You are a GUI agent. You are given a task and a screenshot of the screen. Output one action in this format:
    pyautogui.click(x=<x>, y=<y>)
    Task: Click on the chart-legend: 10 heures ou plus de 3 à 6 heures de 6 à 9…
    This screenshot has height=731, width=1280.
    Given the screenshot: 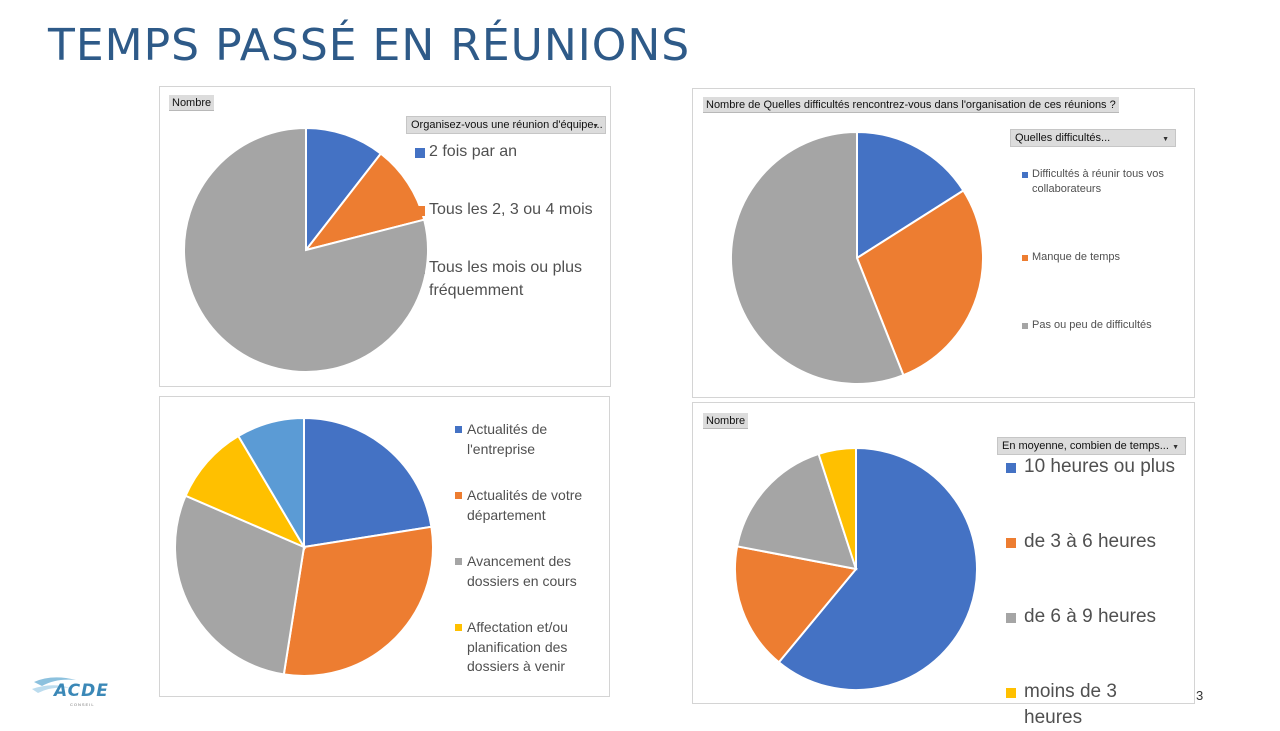 What is the action you would take?
    pyautogui.click(x=1100, y=592)
    